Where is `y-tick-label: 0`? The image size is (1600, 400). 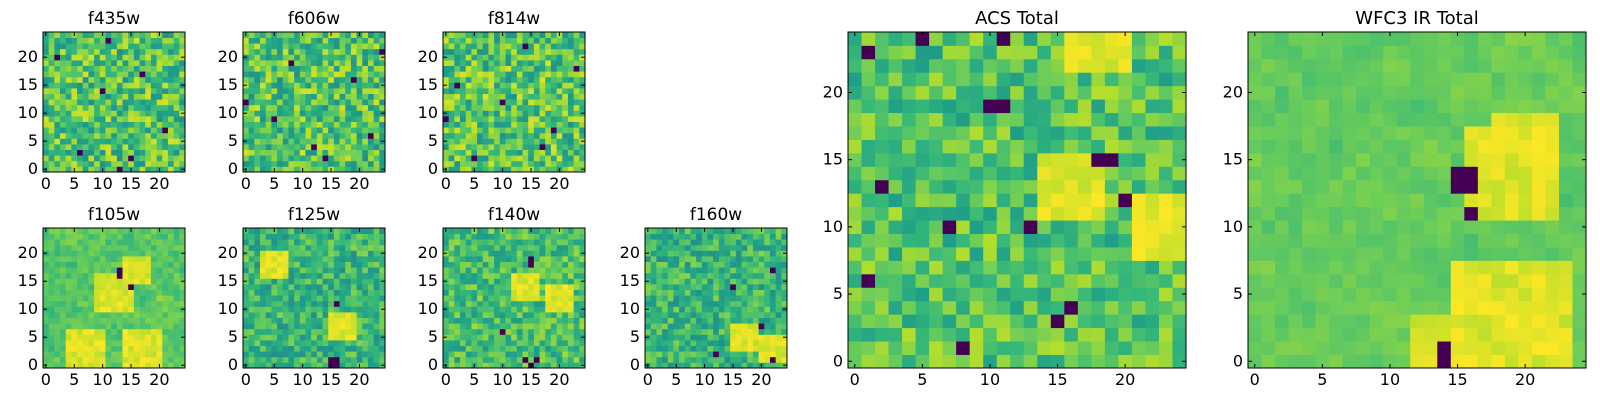
y-tick-label: 0 is located at coordinates (233, 168).